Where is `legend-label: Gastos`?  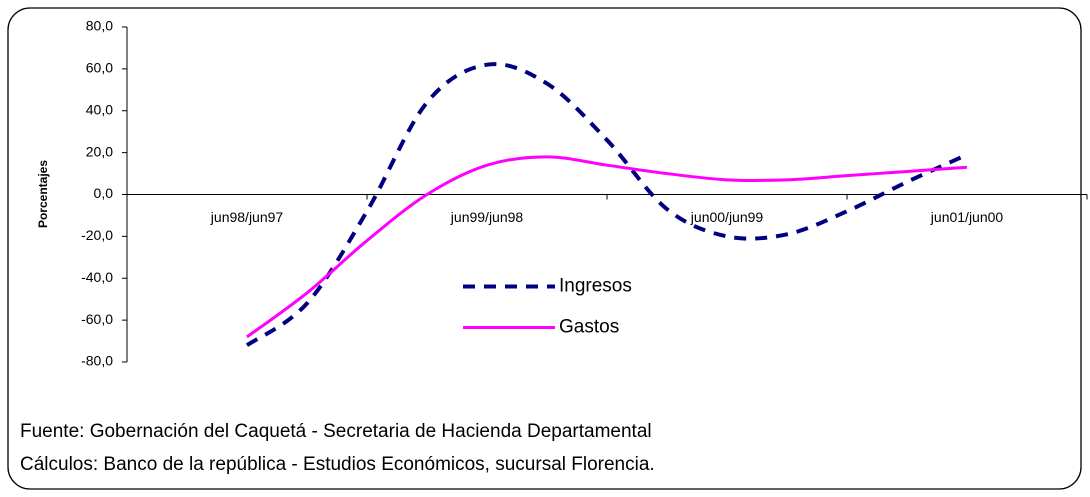
legend-label: Gastos is located at coordinates (589, 327).